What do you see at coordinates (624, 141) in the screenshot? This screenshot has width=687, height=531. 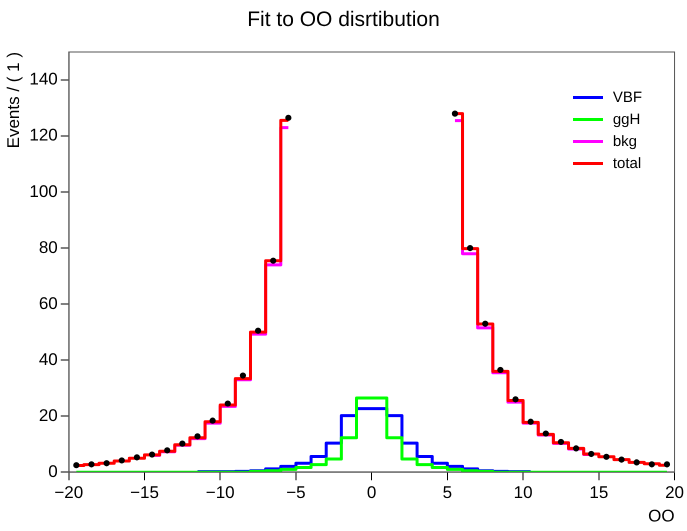 I see `legend-label: bkg` at bounding box center [624, 141].